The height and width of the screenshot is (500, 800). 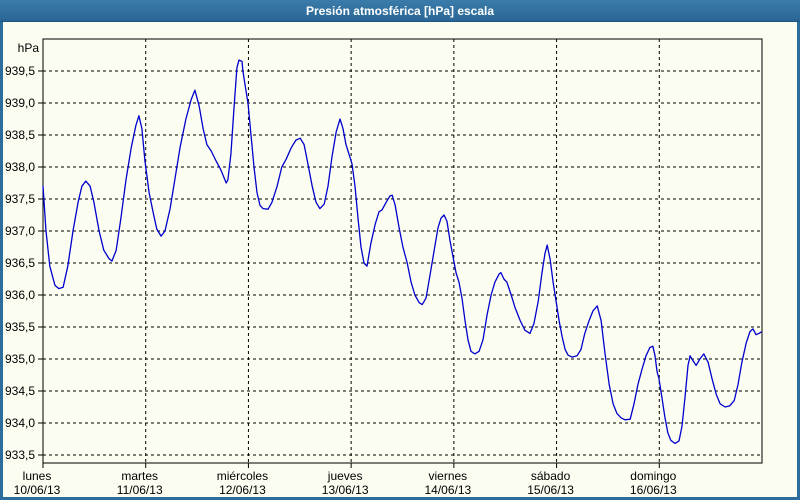 What do you see at coordinates (20, 455) in the screenshot?
I see `y-tick-label: 933,5` at bounding box center [20, 455].